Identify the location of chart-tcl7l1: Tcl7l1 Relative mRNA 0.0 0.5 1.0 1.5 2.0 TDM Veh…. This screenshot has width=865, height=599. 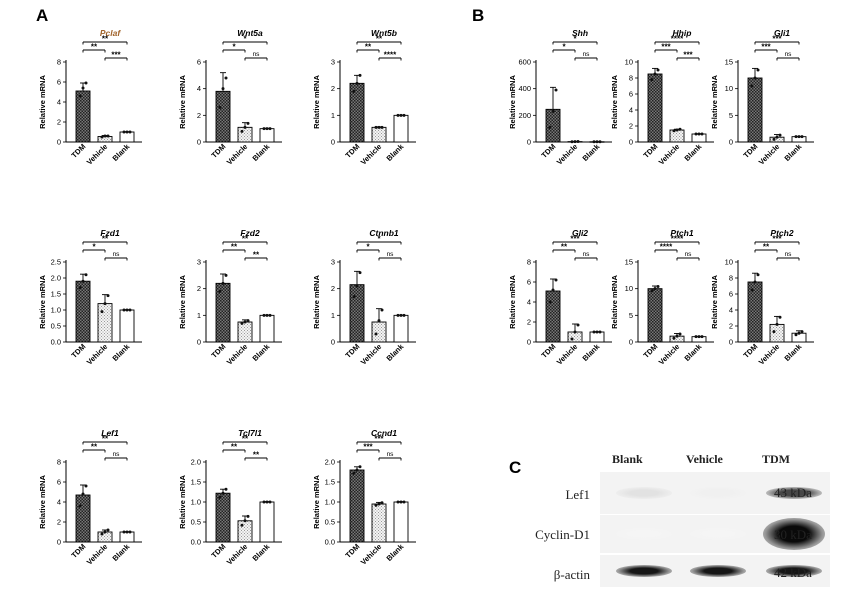
(248, 504).